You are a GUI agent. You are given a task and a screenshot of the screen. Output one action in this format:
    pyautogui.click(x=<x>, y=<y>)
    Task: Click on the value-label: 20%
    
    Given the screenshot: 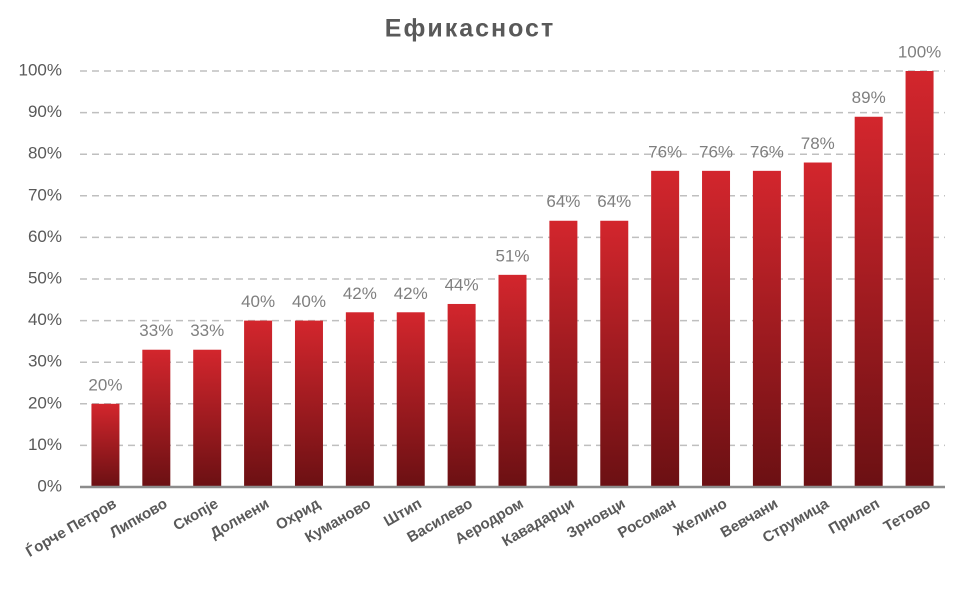 What is the action you would take?
    pyautogui.click(x=105, y=384)
    